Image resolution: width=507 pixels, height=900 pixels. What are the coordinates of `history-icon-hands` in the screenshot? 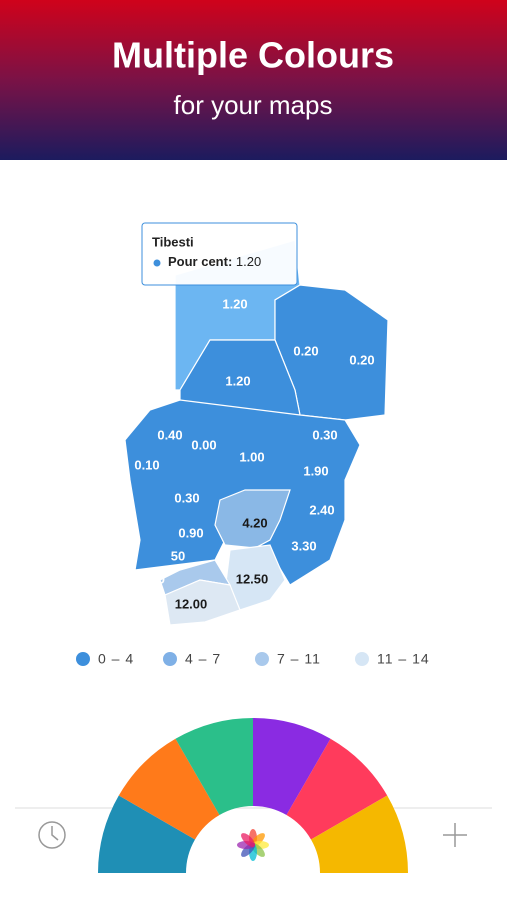 It's located at (55, 833).